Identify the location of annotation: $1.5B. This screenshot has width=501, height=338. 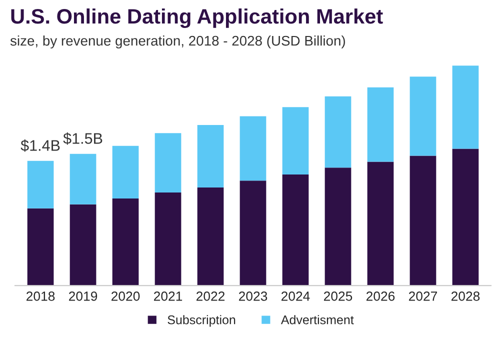
(82, 138).